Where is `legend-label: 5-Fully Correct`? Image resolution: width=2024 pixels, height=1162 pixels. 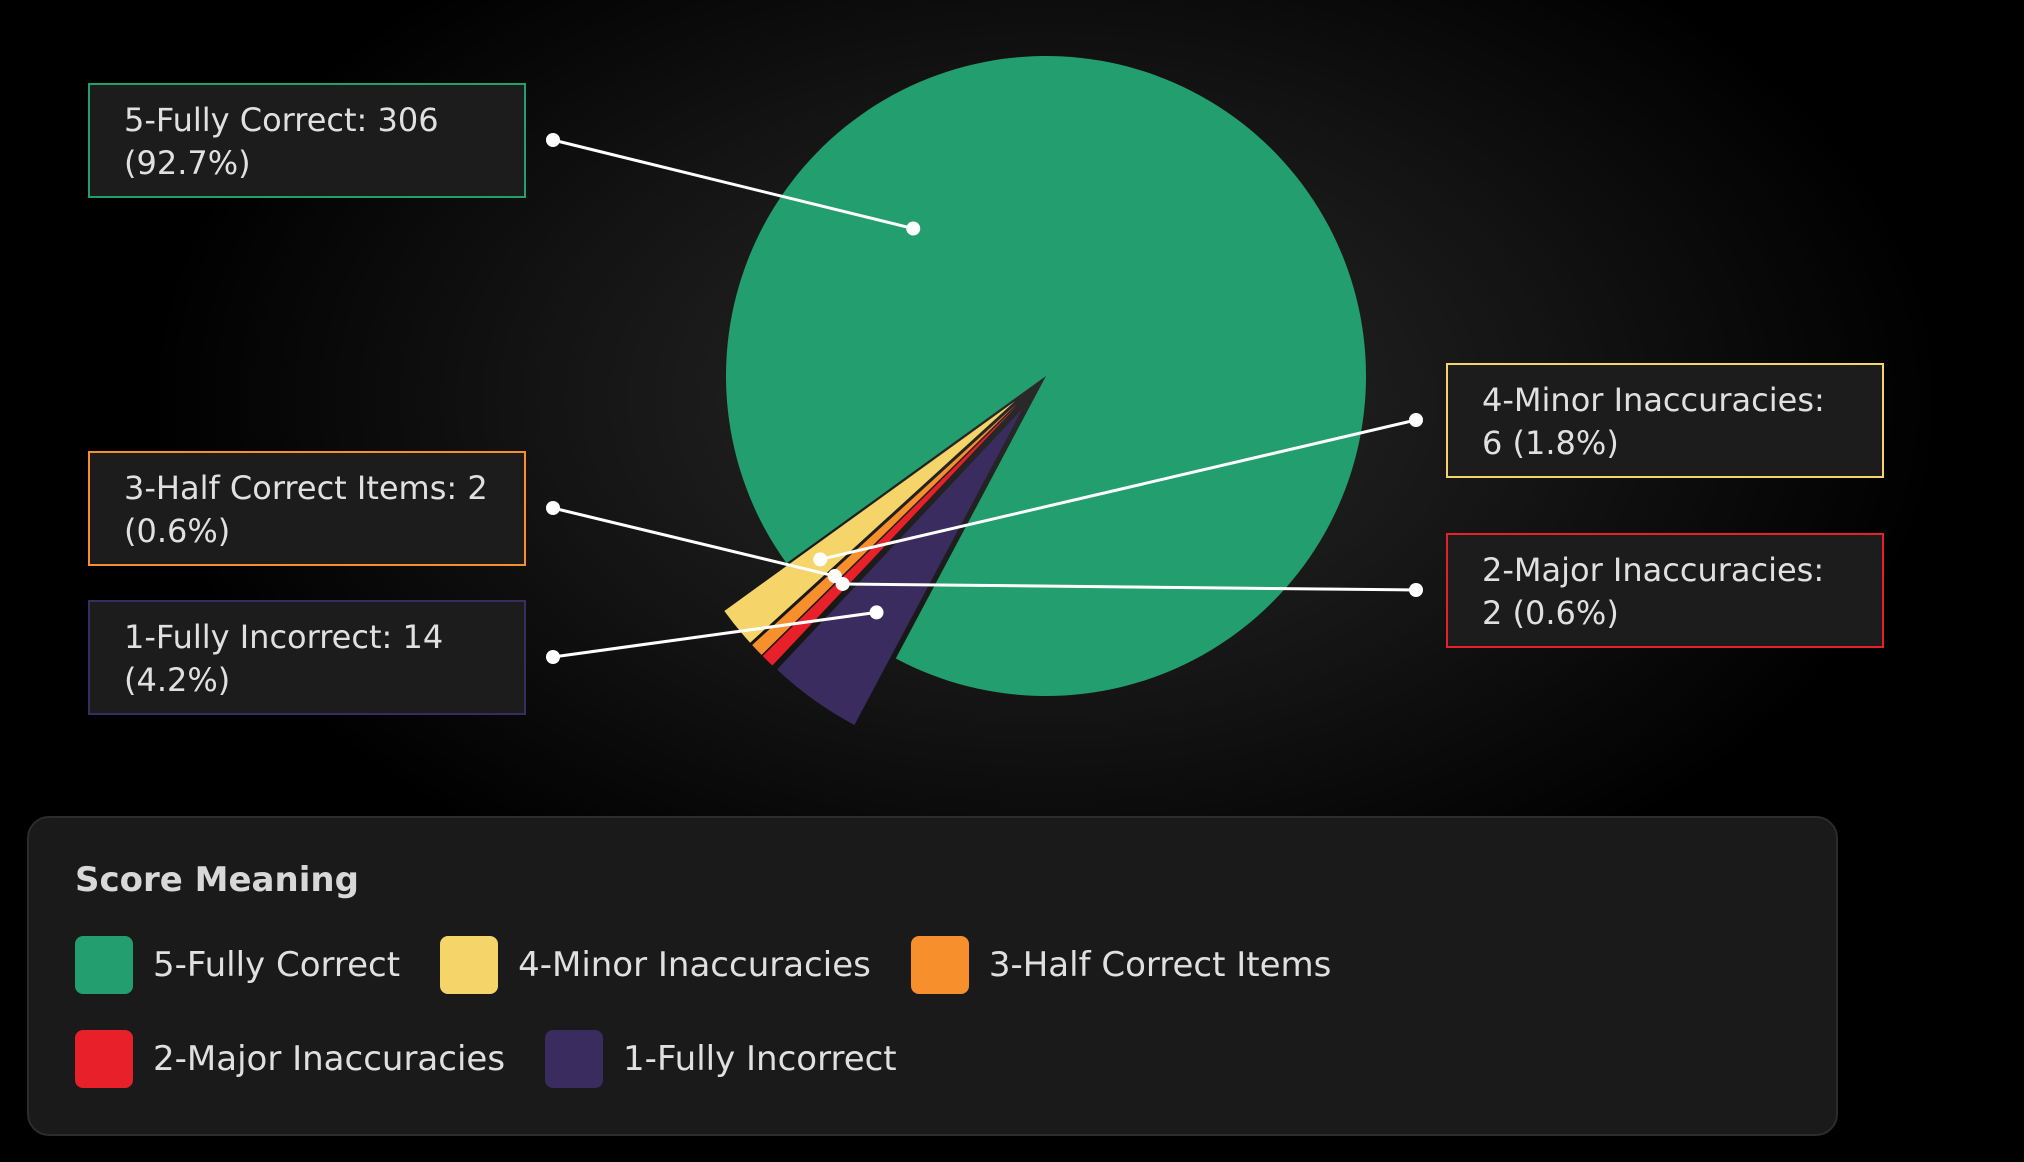
legend-label: 5-Fully Correct is located at coordinates (277, 965).